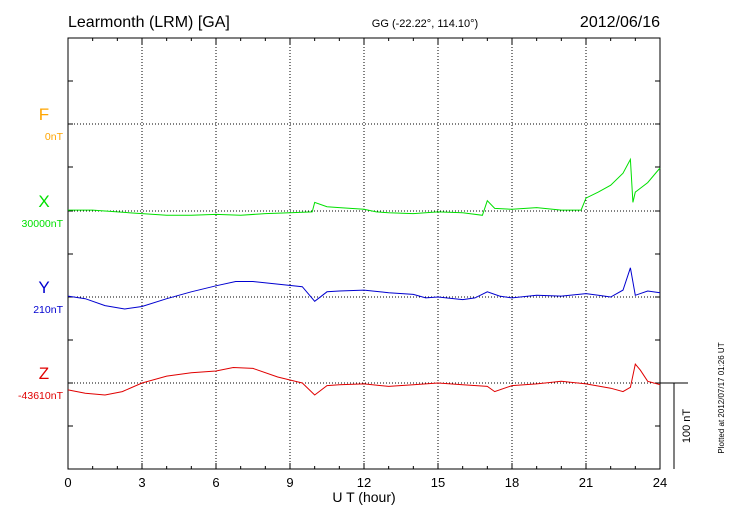 Image resolution: width=730 pixels, height=520 pixels. I want to click on series-y-line, so click(364, 288).